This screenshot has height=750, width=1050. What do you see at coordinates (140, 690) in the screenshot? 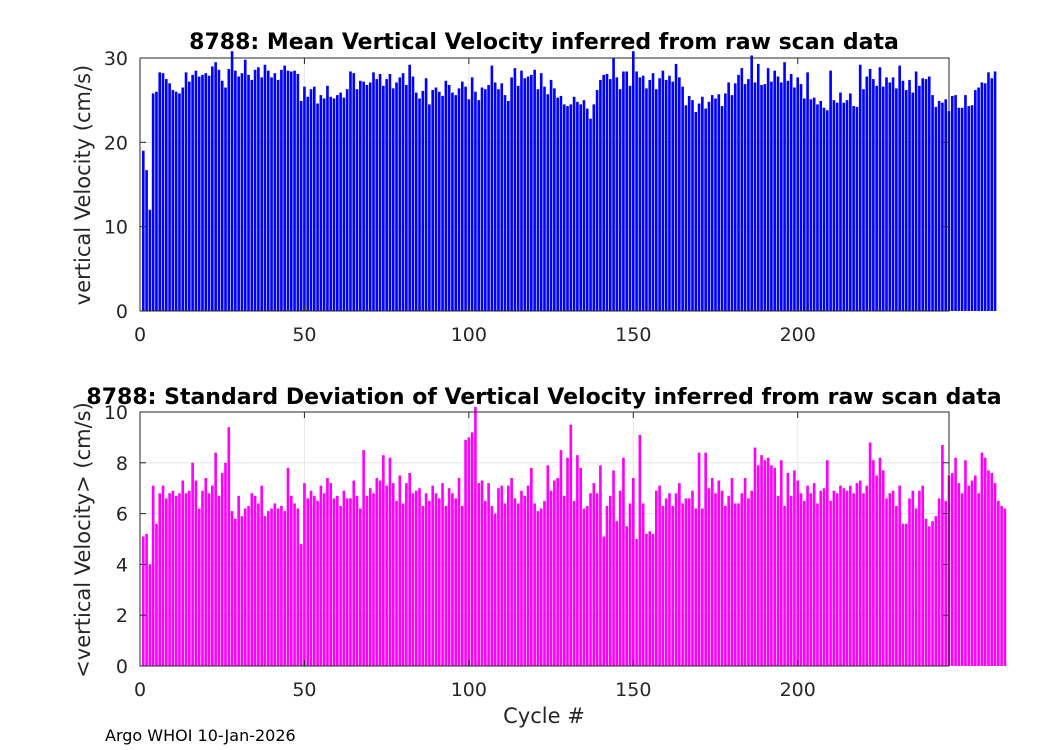
I see `x-tick-label: 0` at bounding box center [140, 690].